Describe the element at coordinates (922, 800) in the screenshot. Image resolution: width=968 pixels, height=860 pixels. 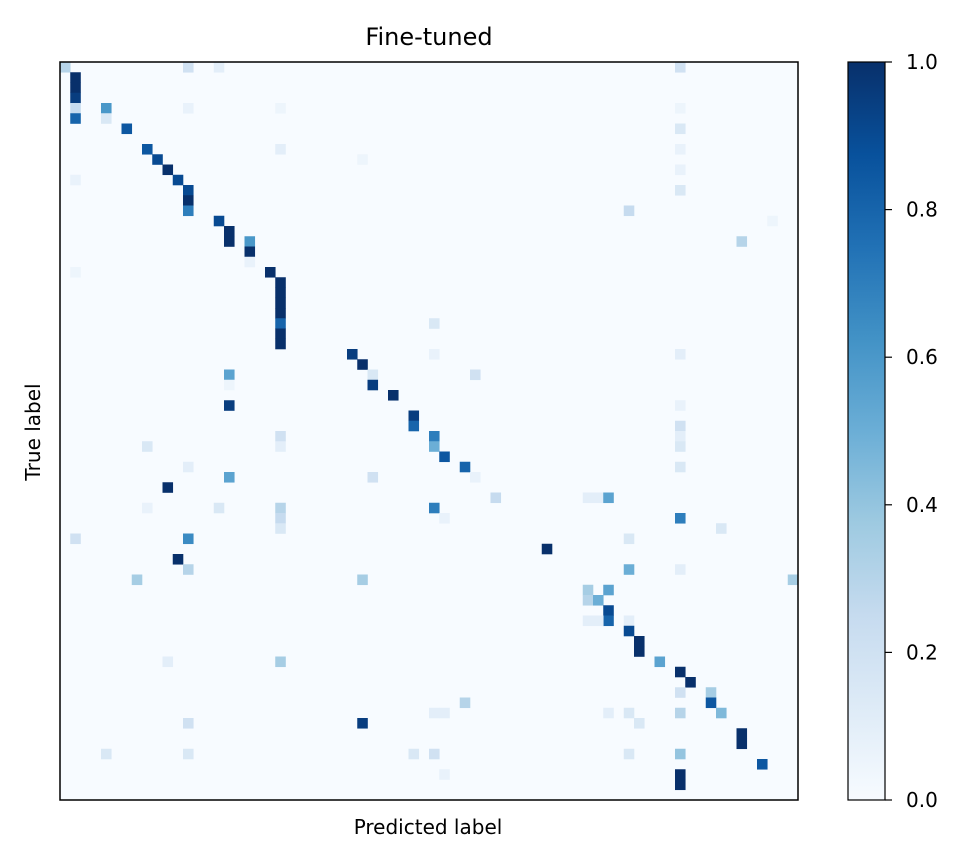
I see `colorbar-tick-label: 0.0` at that location.